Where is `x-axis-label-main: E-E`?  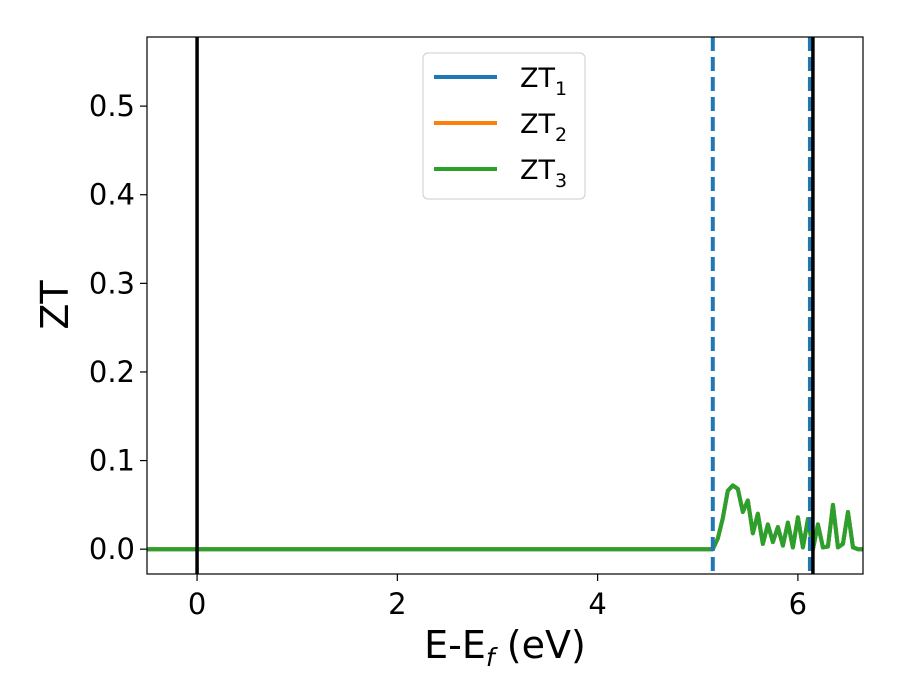
x-axis-label-main: E-E is located at coordinates (455, 645).